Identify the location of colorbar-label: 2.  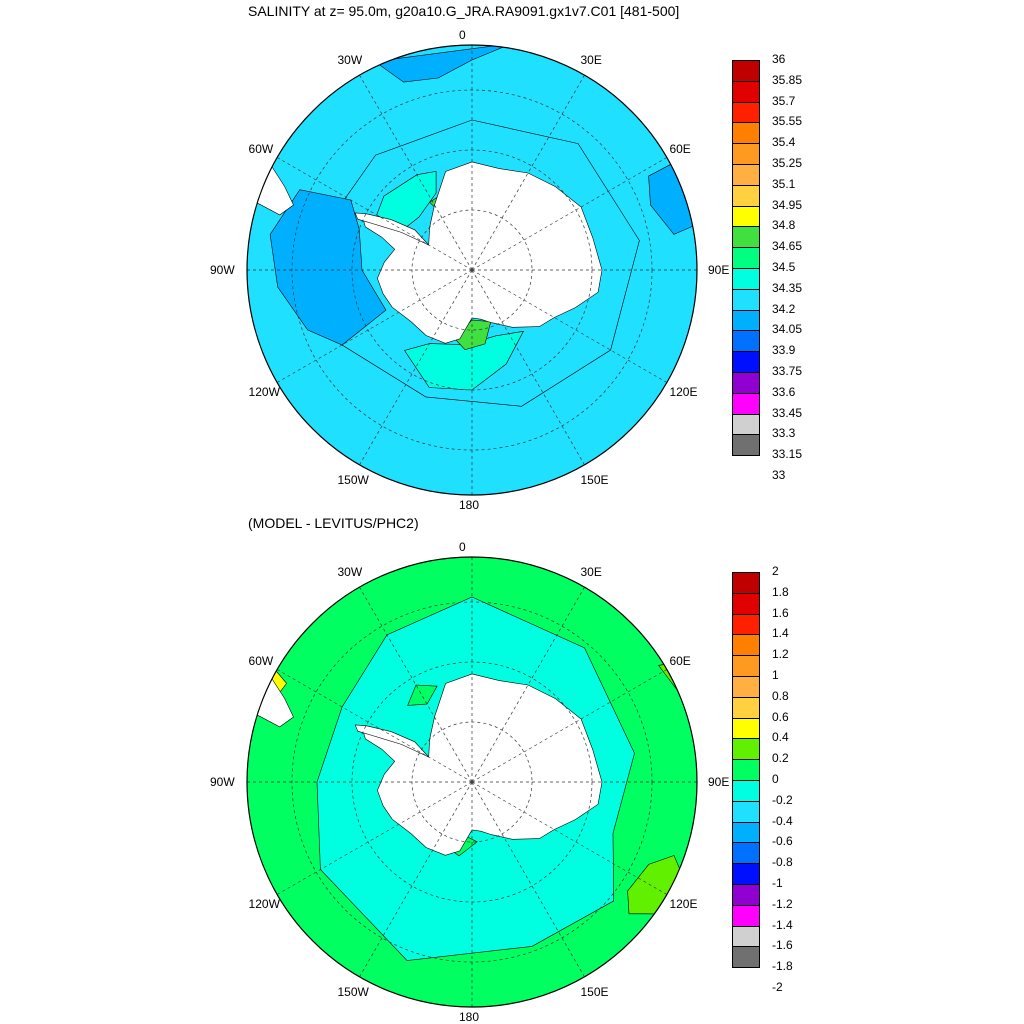
(775, 571).